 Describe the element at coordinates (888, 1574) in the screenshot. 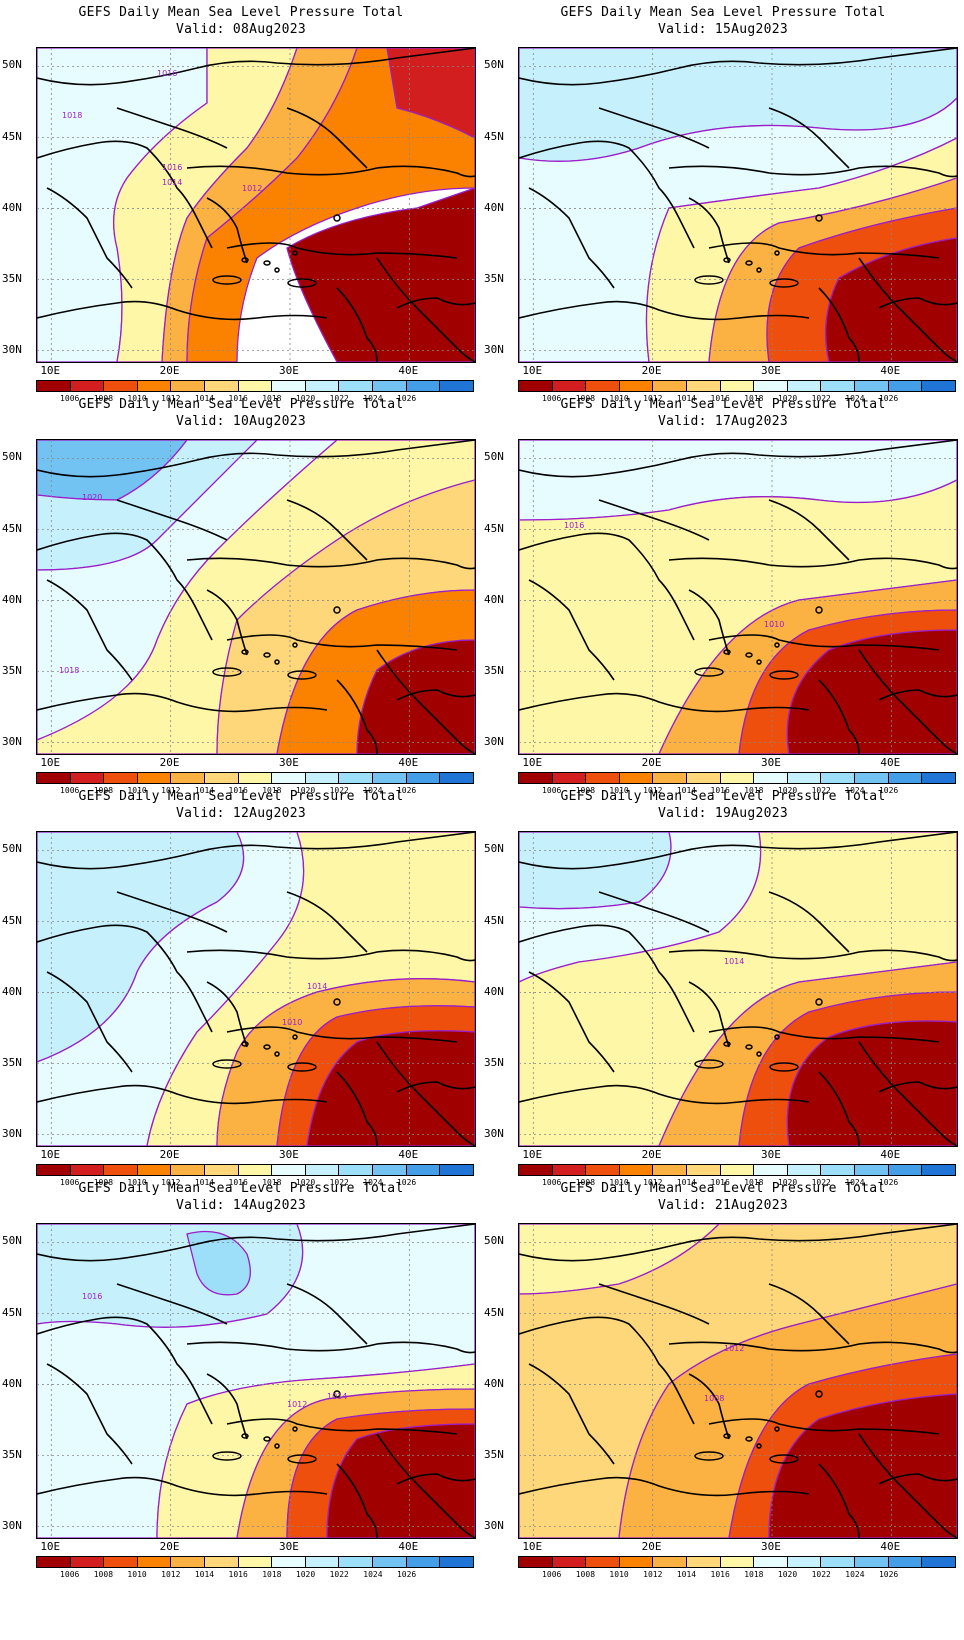

I see `colorbar-label: 1026` at that location.